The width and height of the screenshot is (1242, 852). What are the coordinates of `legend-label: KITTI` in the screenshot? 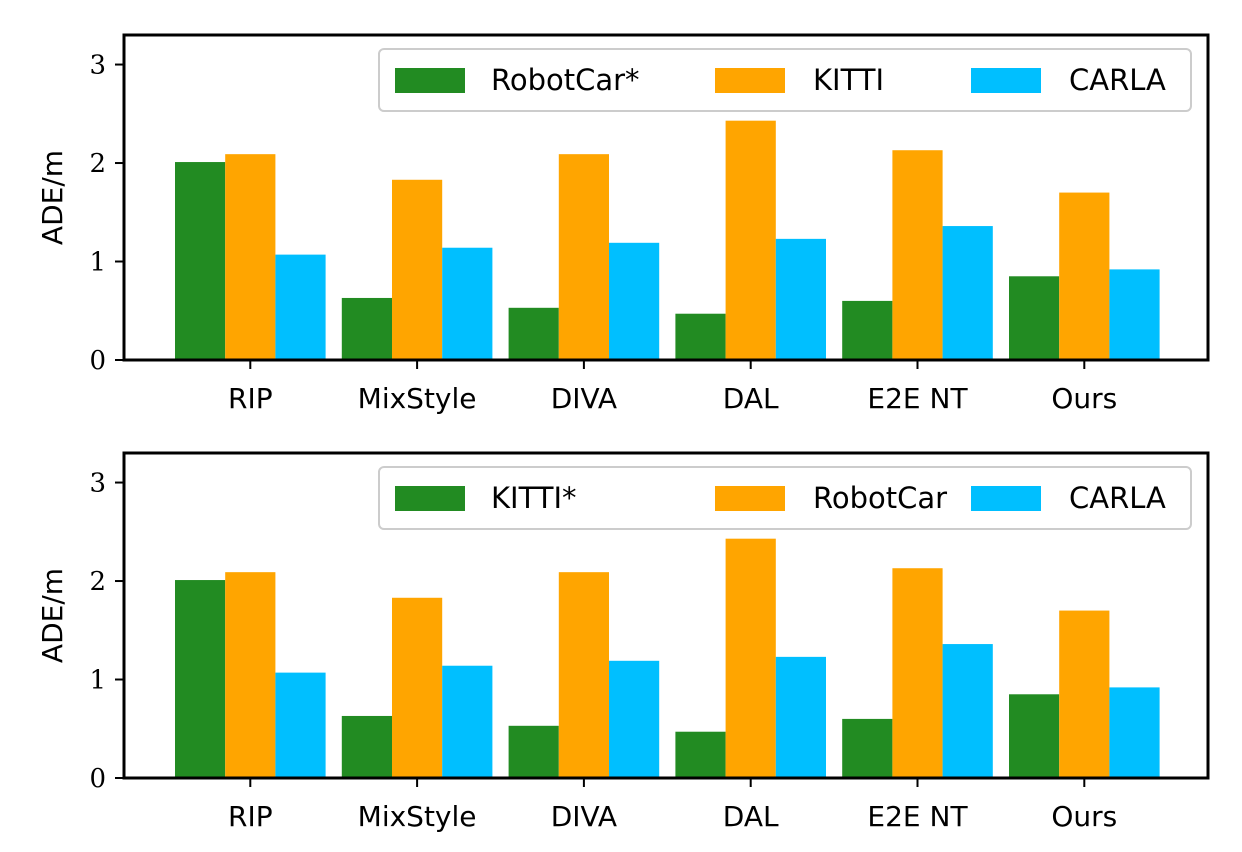 It's located at (848, 80).